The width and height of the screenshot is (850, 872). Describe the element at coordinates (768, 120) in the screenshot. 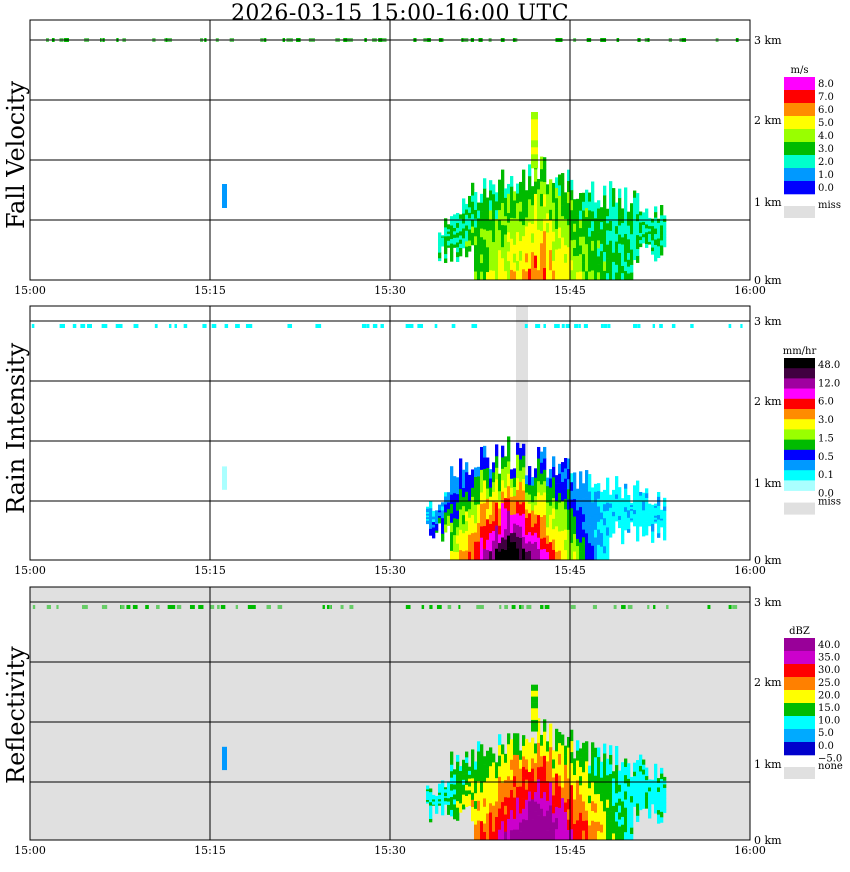

I see `y-tick-label: 2 km` at that location.